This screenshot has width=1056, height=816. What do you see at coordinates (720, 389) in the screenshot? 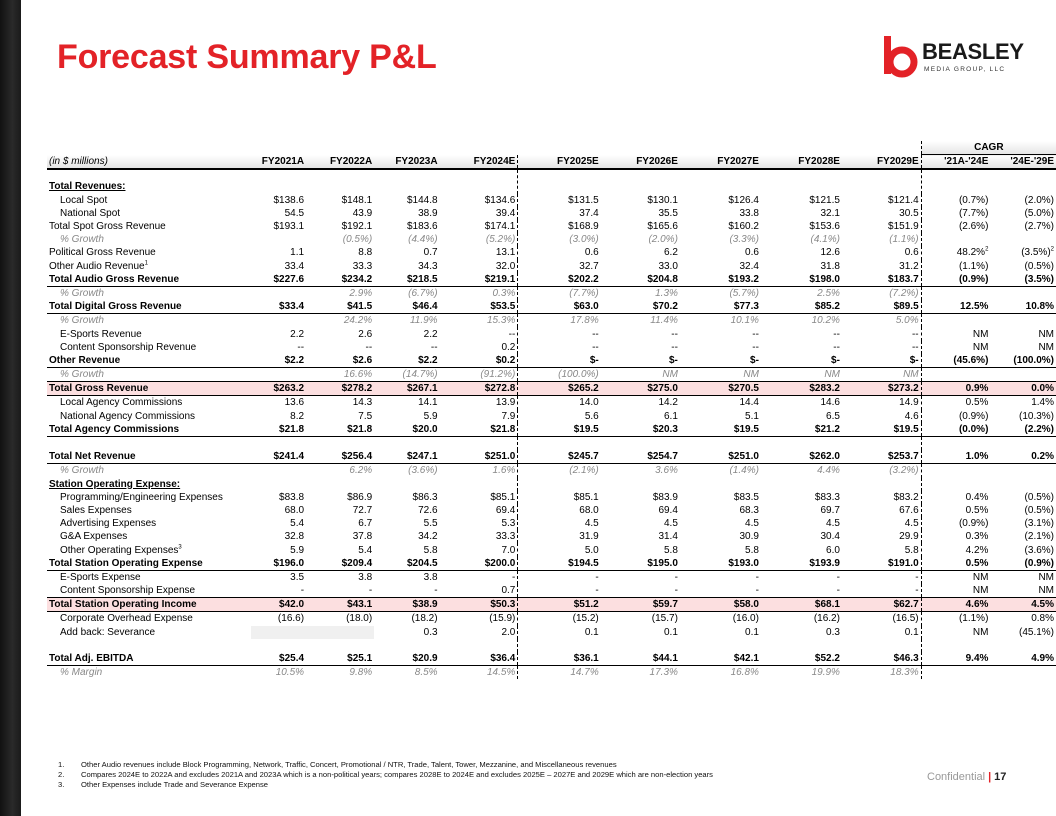
I see `cell: $270.5` at bounding box center [720, 389].